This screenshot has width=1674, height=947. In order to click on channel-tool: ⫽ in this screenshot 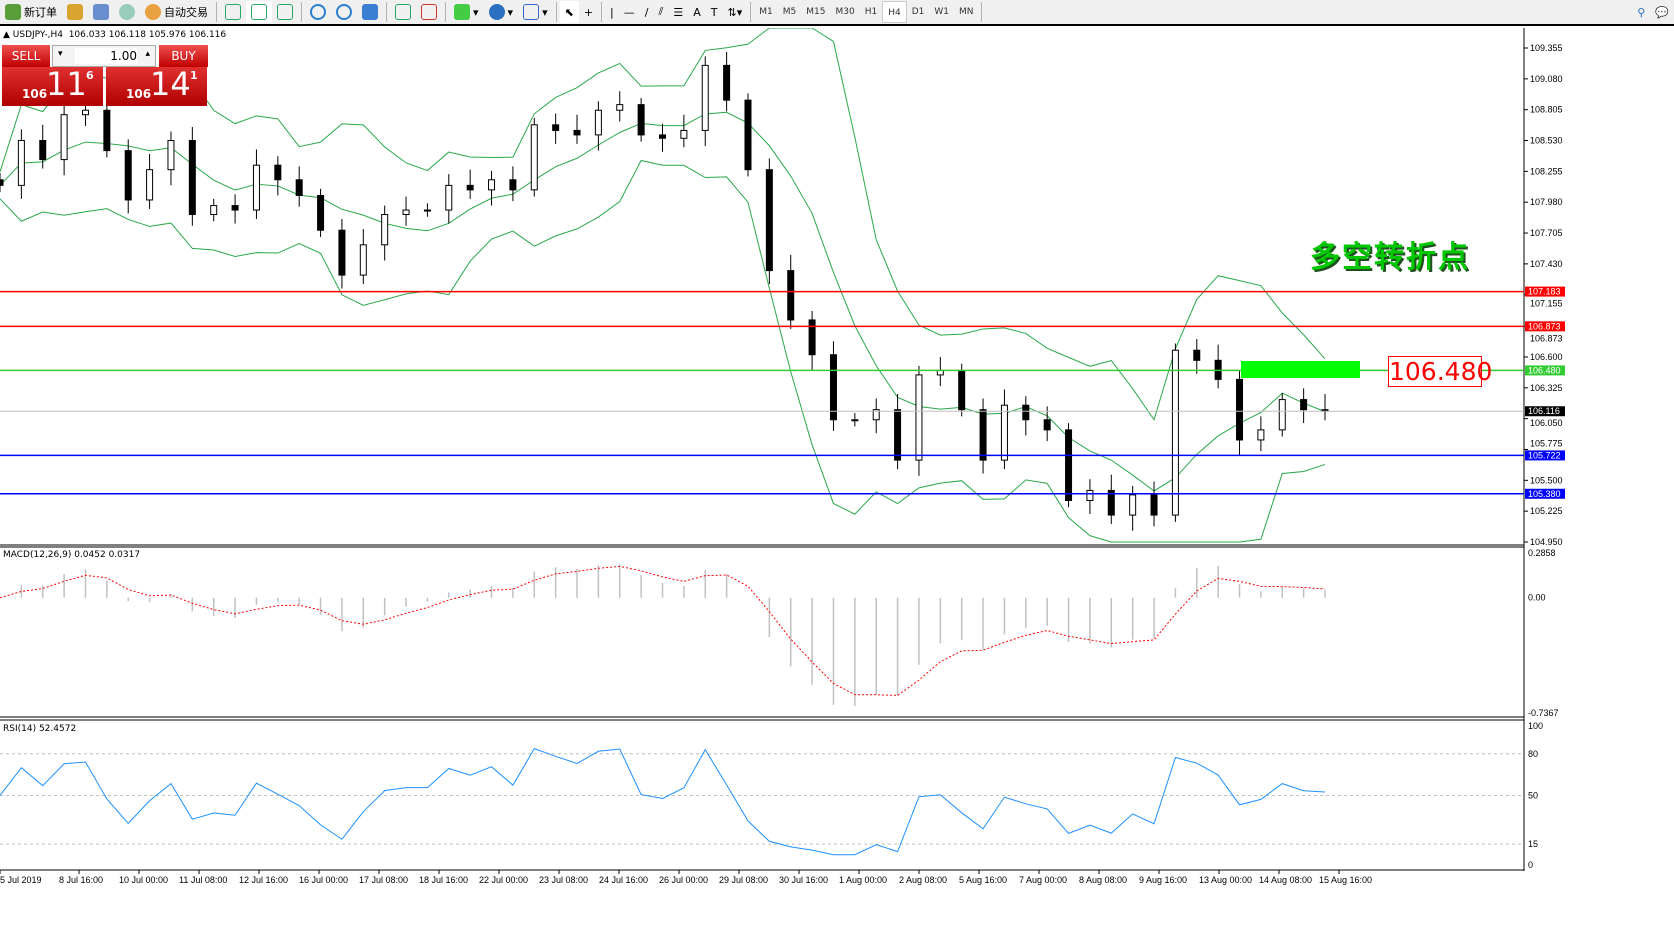, I will do `click(661, 11)`.